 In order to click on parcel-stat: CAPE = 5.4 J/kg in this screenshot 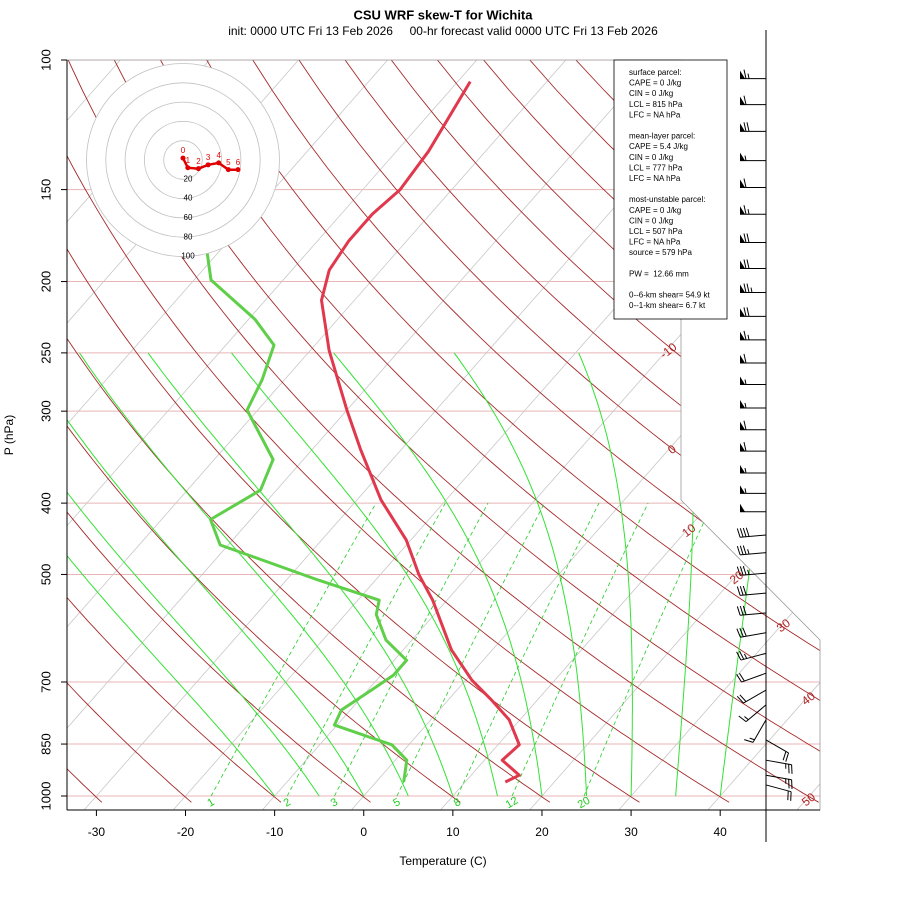, I will do `click(658, 146)`.